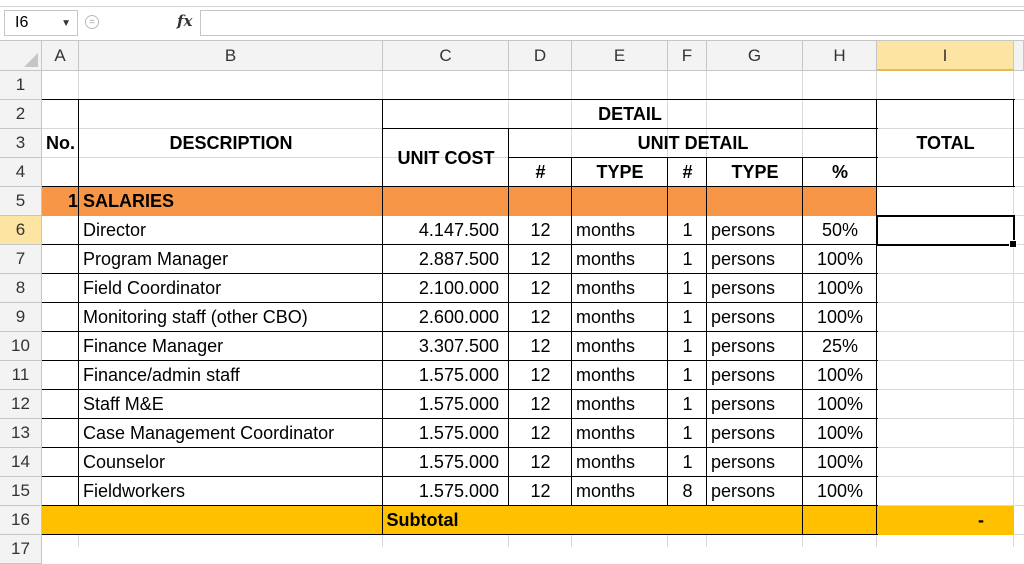 The width and height of the screenshot is (1024, 564). Describe the element at coordinates (620, 56) in the screenshot. I see `column-header-e: E` at that location.